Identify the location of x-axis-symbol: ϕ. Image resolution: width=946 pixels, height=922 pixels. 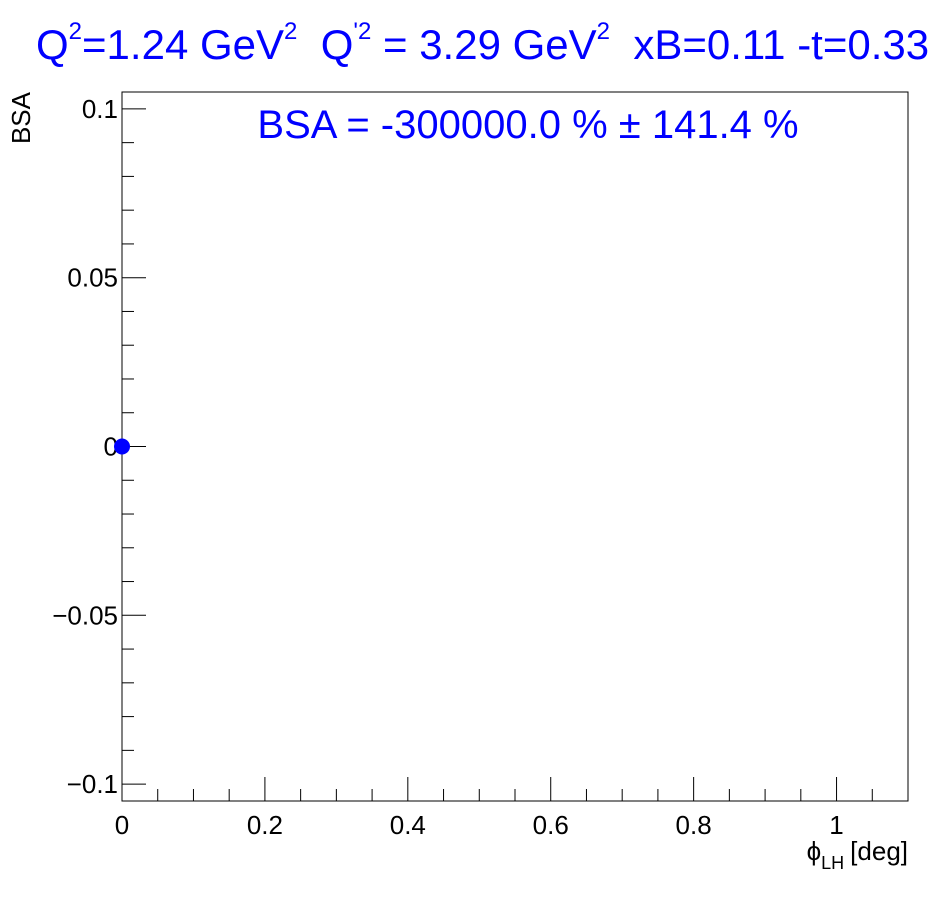
(814, 851).